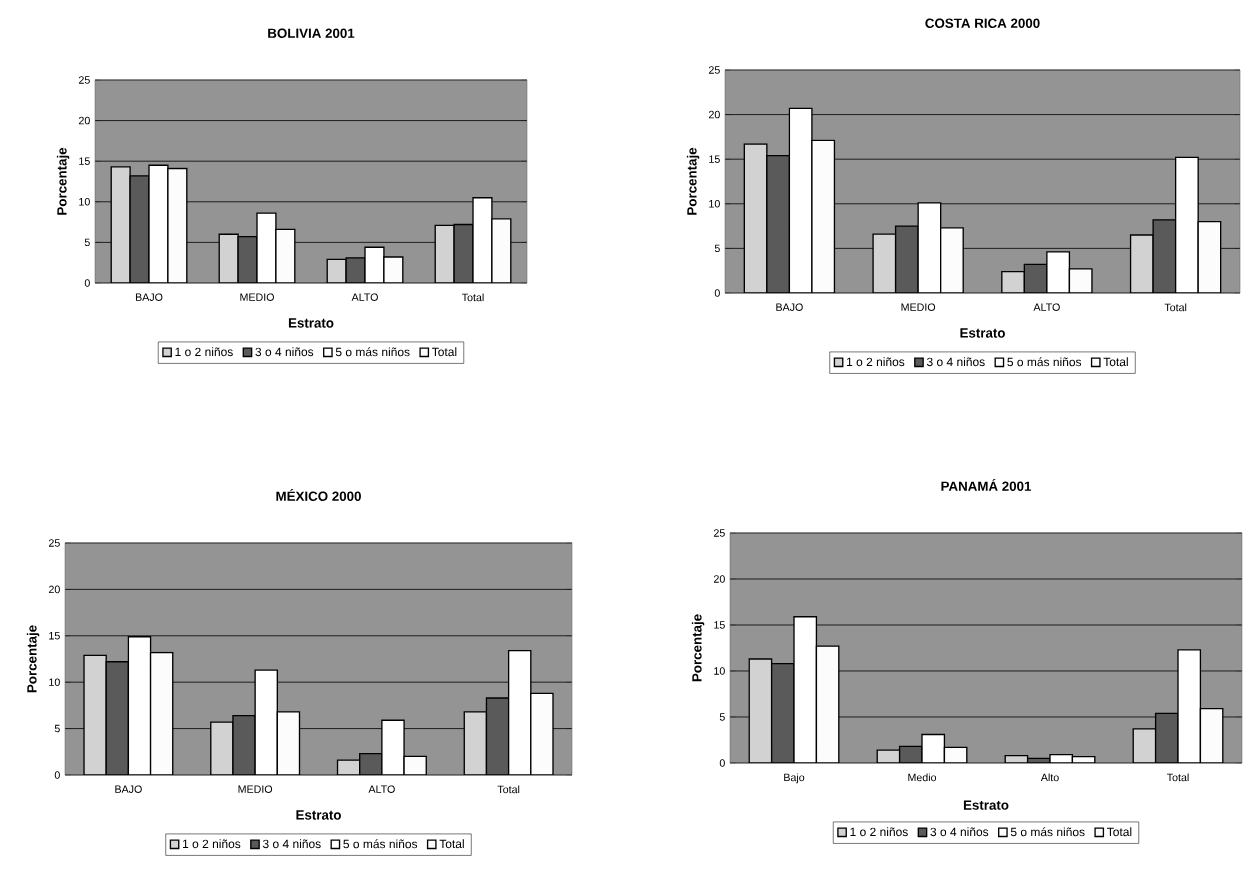  Describe the element at coordinates (794, 778) in the screenshot. I see `x-tick-label: Bajo` at that location.